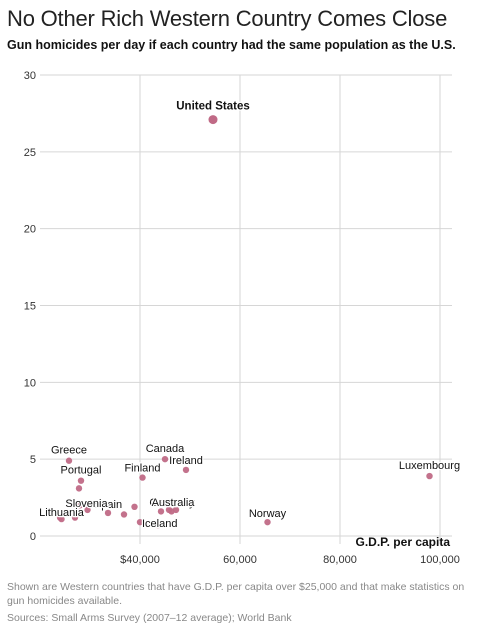  I want to click on y-tick-label: 30, so click(30, 76).